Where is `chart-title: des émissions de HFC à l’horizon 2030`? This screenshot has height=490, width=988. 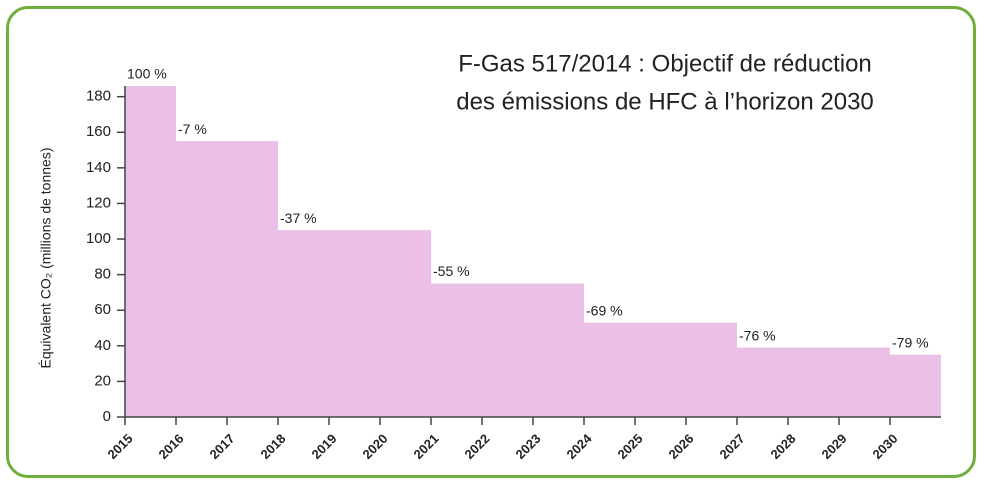
chart-title: des émissions de HFC à l’horizon 2030 is located at coordinates (665, 101).